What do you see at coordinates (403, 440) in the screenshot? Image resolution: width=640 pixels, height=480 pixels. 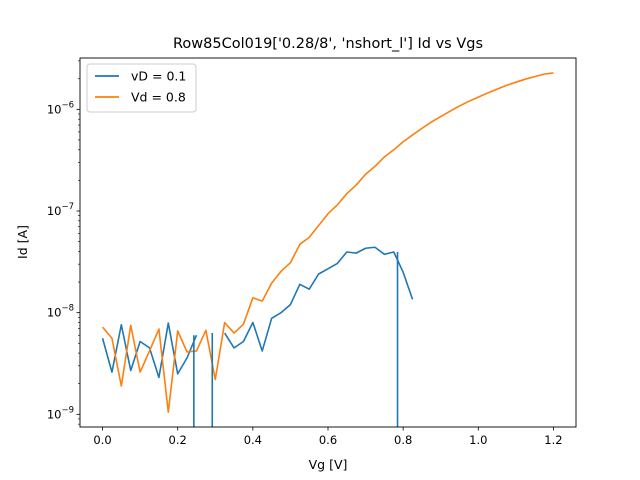 I see `x-tick-label: 0.8` at bounding box center [403, 440].